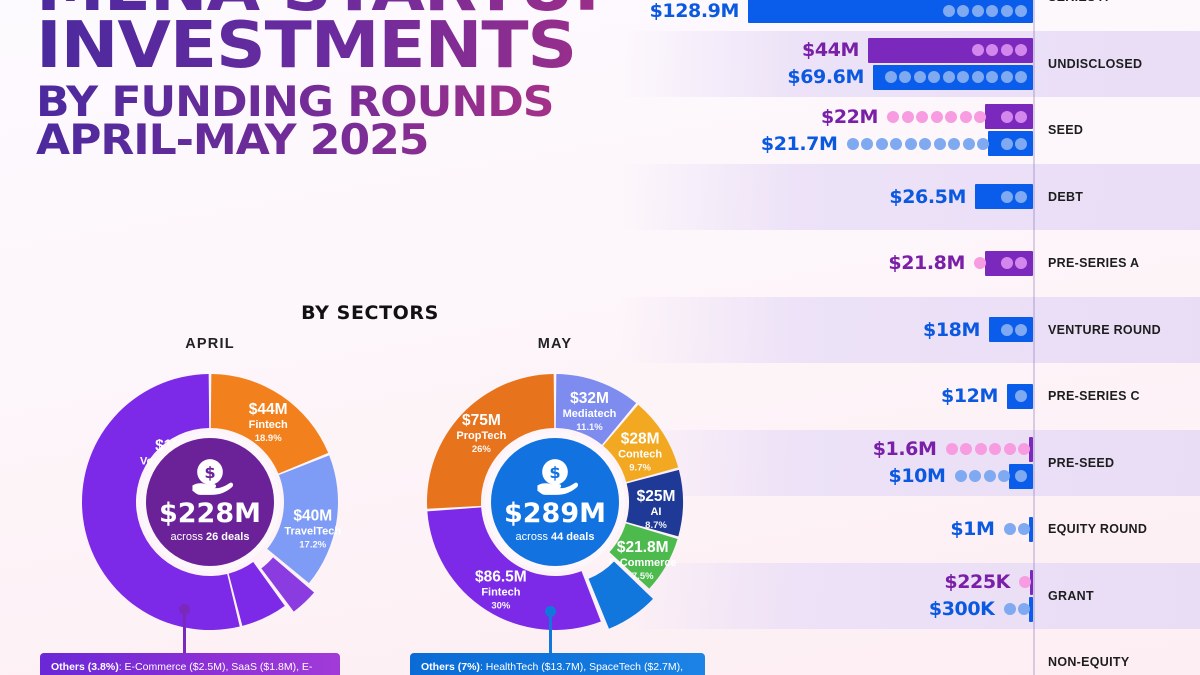  I want to click on bar-row-bars: $12M, so click(826, 396).